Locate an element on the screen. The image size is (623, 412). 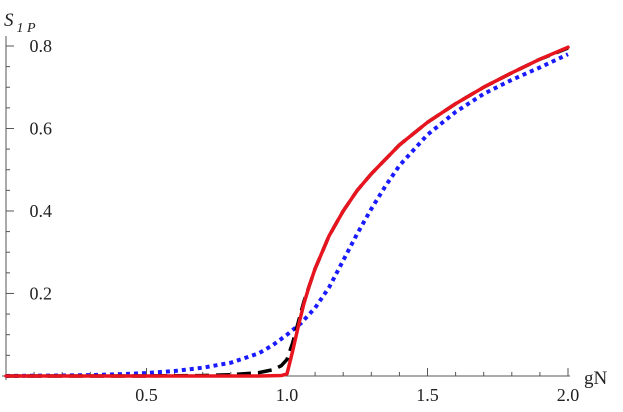
x-tick-label: 1.0 is located at coordinates (287, 395).